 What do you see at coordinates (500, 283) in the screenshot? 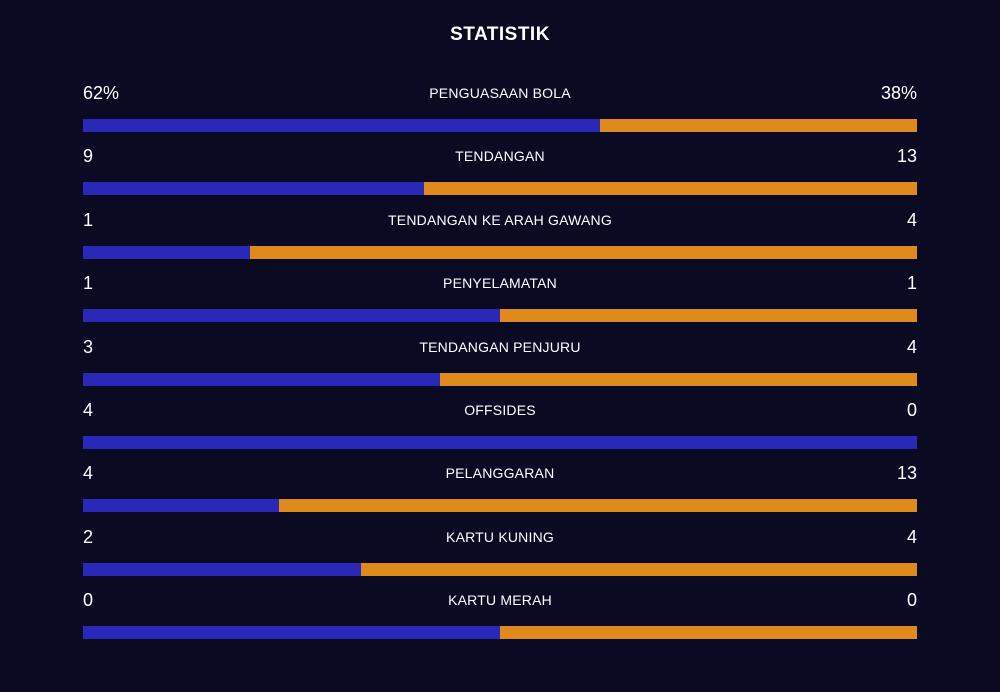
I see `stat-label: PENYELAMATAN` at bounding box center [500, 283].